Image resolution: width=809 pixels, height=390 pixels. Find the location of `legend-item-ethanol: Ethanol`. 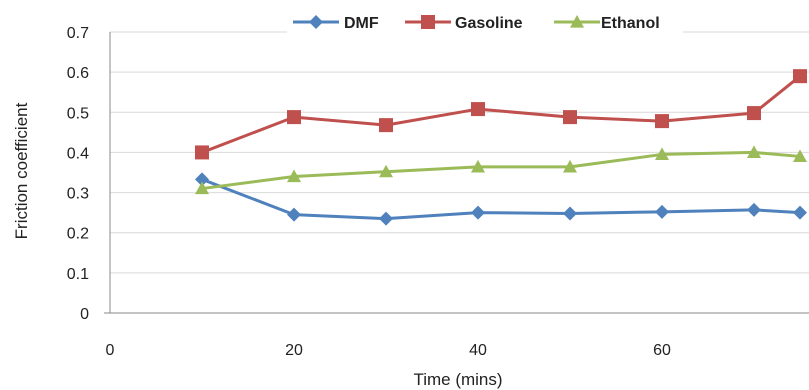

legend-item-ethanol: Ethanol is located at coordinates (607, 23).